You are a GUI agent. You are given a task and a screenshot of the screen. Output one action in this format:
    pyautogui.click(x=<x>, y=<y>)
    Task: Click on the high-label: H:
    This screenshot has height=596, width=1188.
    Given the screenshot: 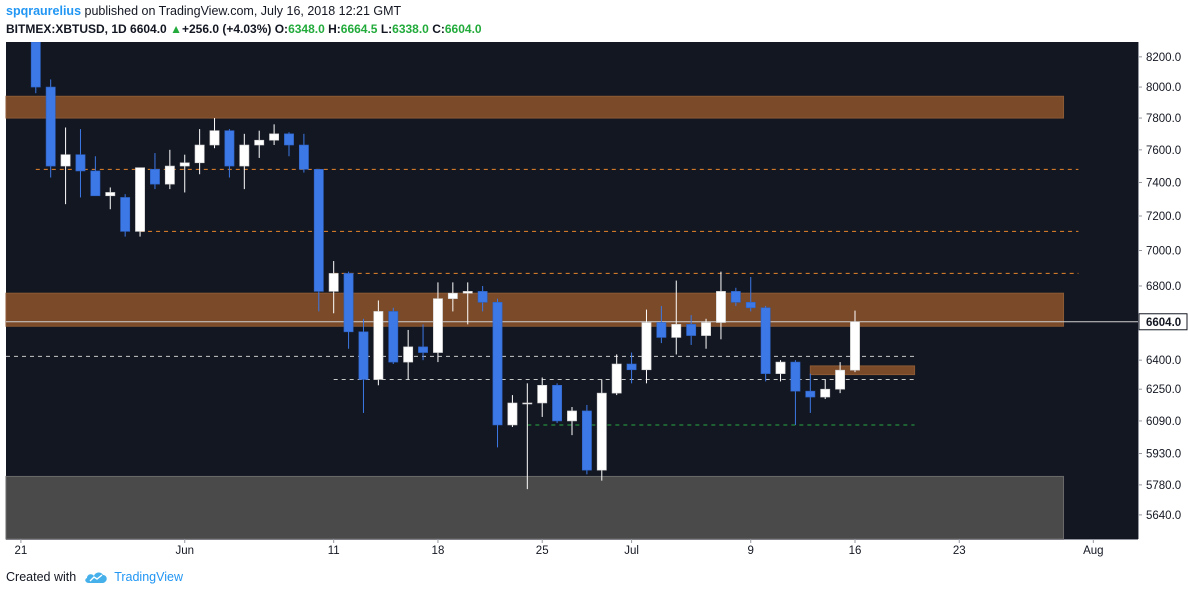 What is the action you would take?
    pyautogui.click(x=334, y=29)
    